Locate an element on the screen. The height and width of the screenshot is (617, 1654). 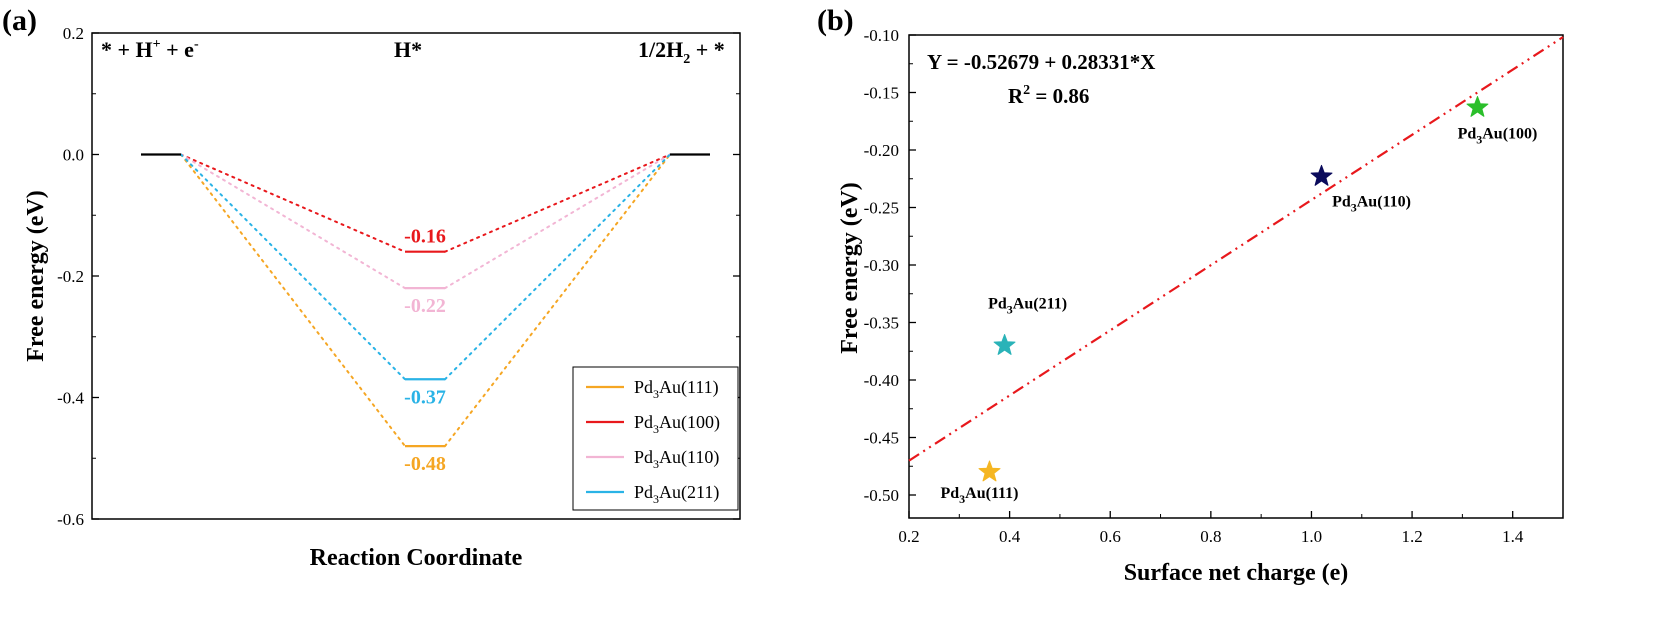
panel-b-ytick-label: -0.25 is located at coordinates (881, 208).